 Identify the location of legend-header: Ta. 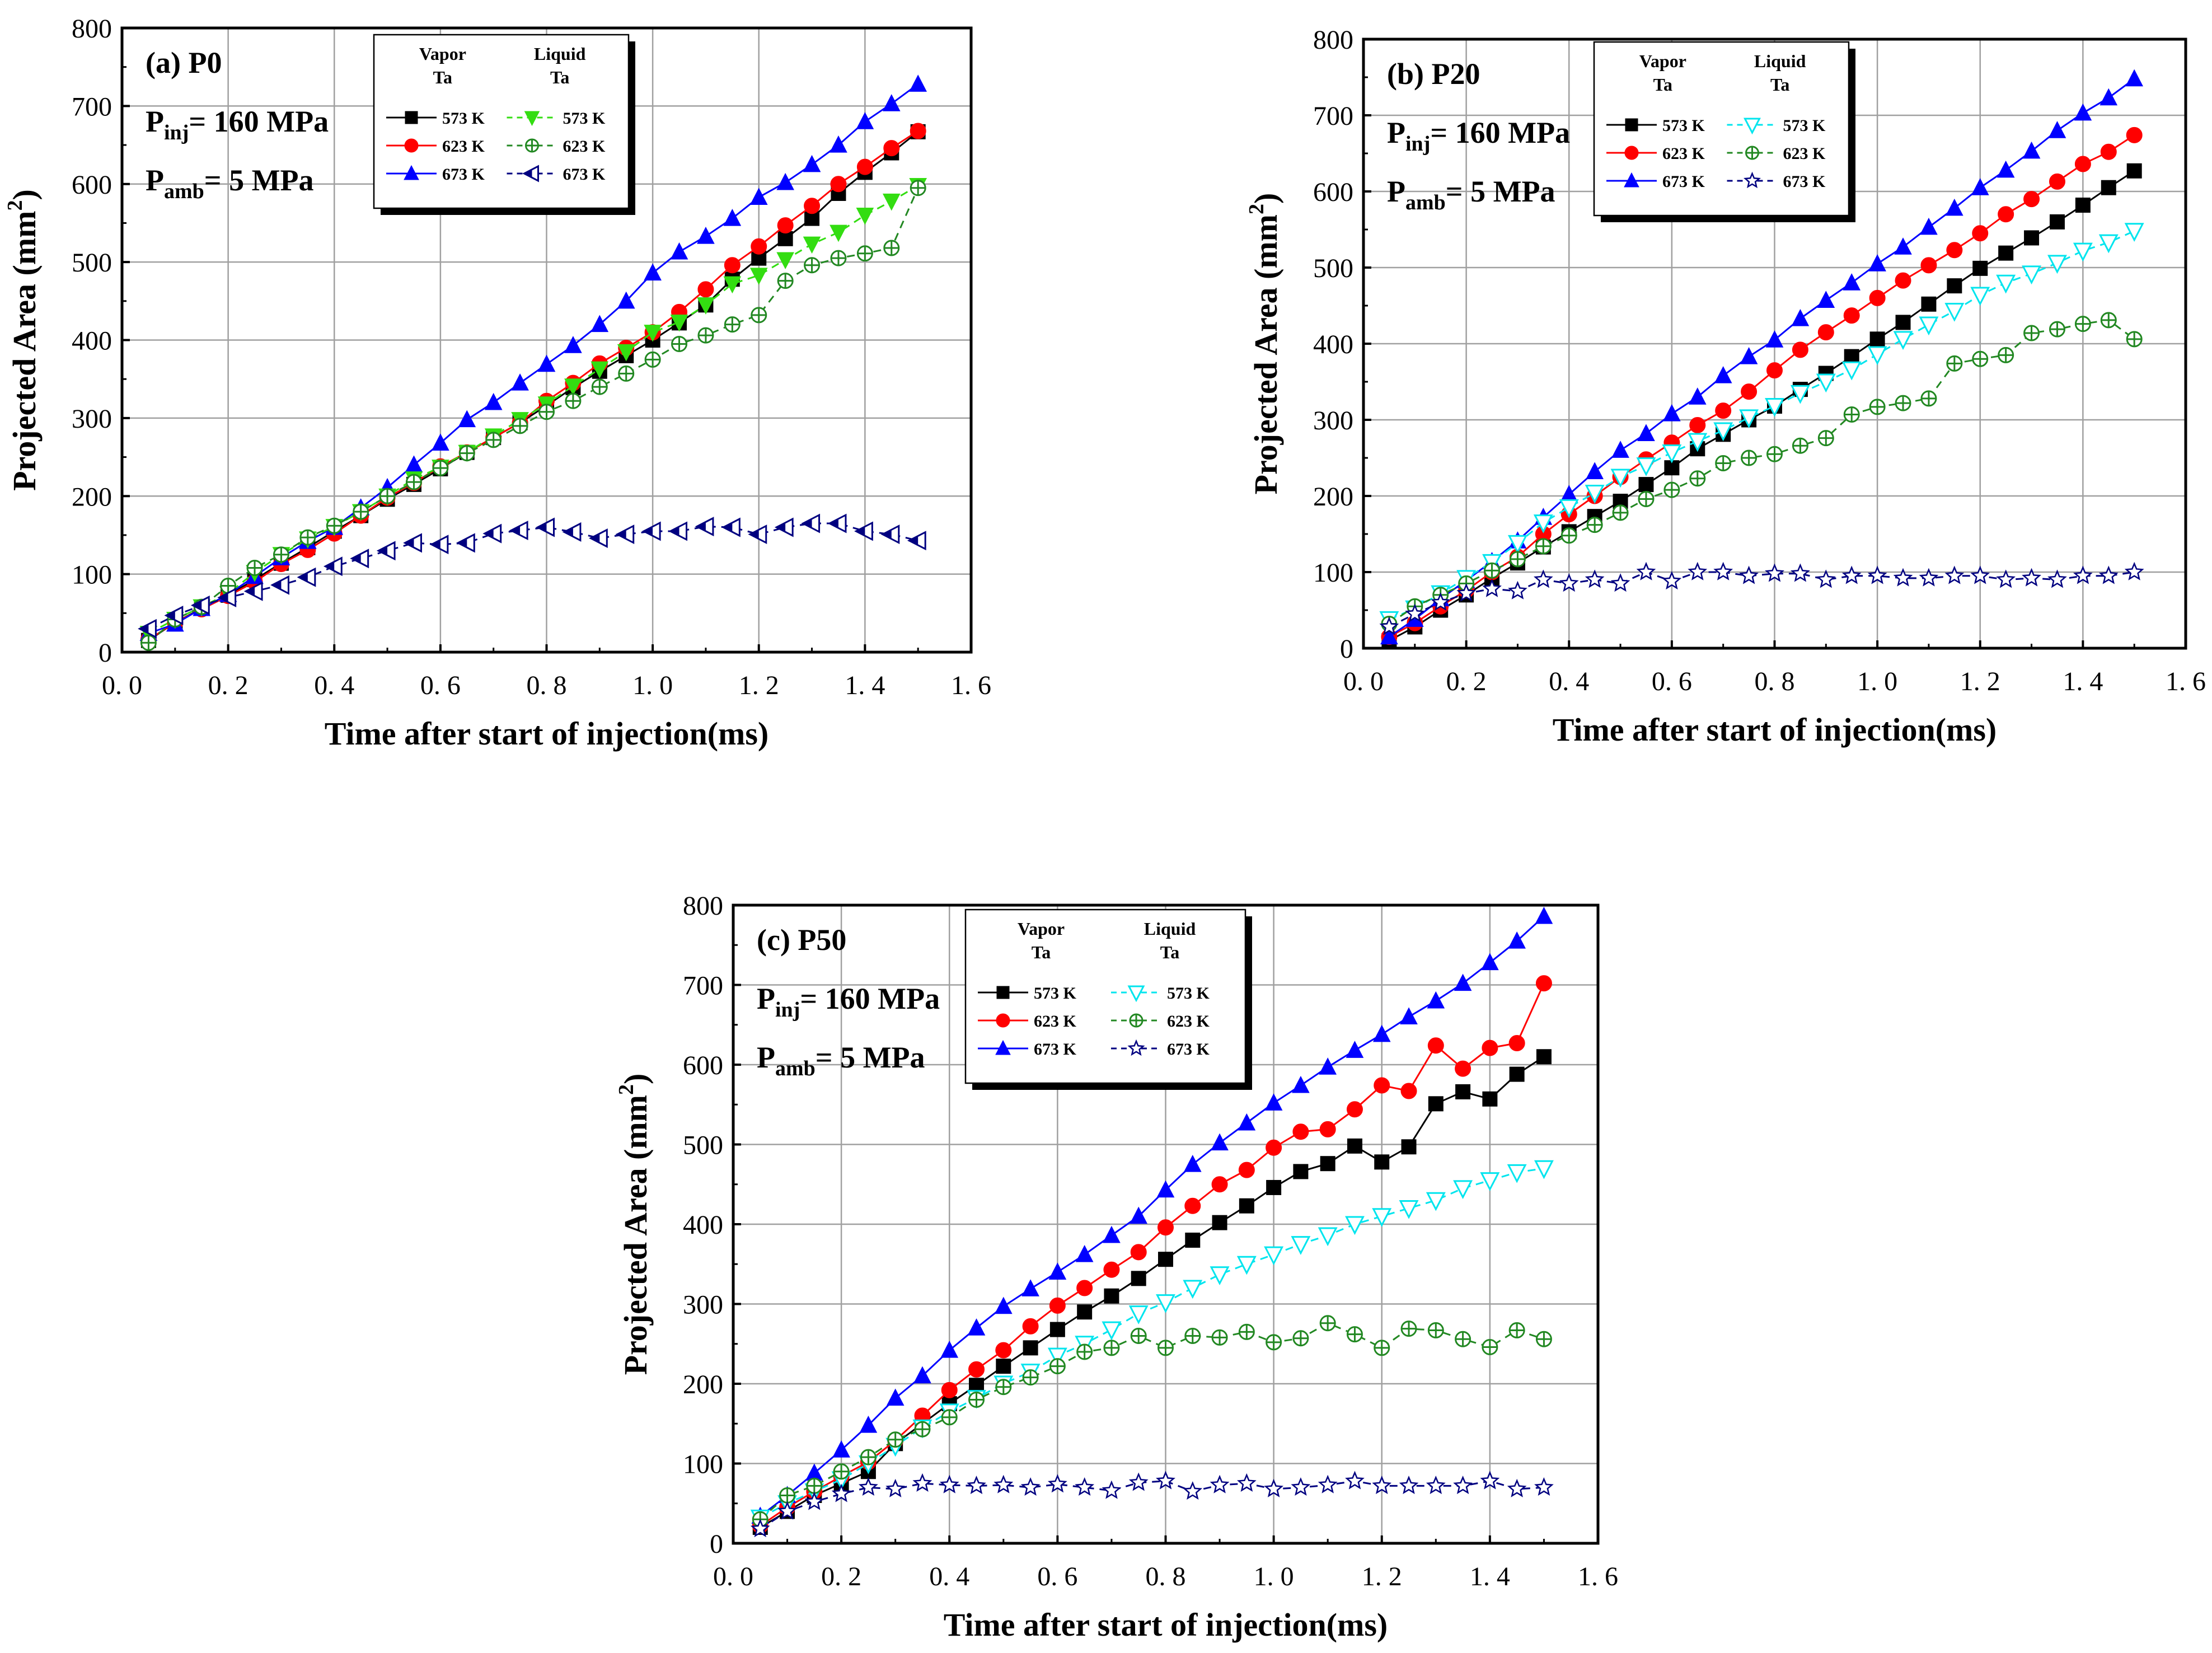
(1169, 952).